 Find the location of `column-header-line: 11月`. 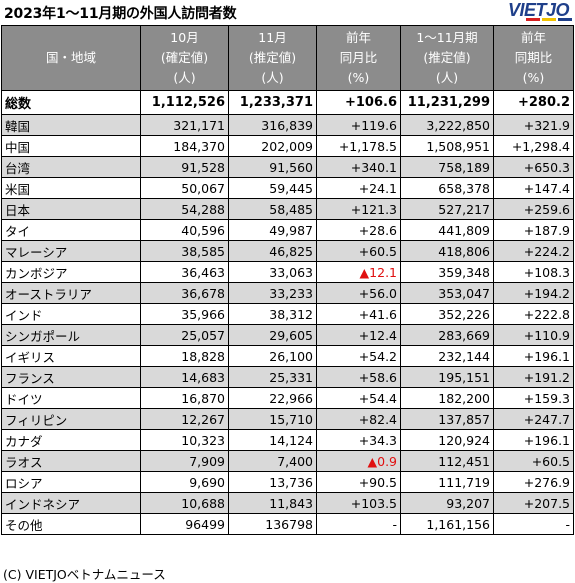

column-header-line: 11月 is located at coordinates (272, 37).